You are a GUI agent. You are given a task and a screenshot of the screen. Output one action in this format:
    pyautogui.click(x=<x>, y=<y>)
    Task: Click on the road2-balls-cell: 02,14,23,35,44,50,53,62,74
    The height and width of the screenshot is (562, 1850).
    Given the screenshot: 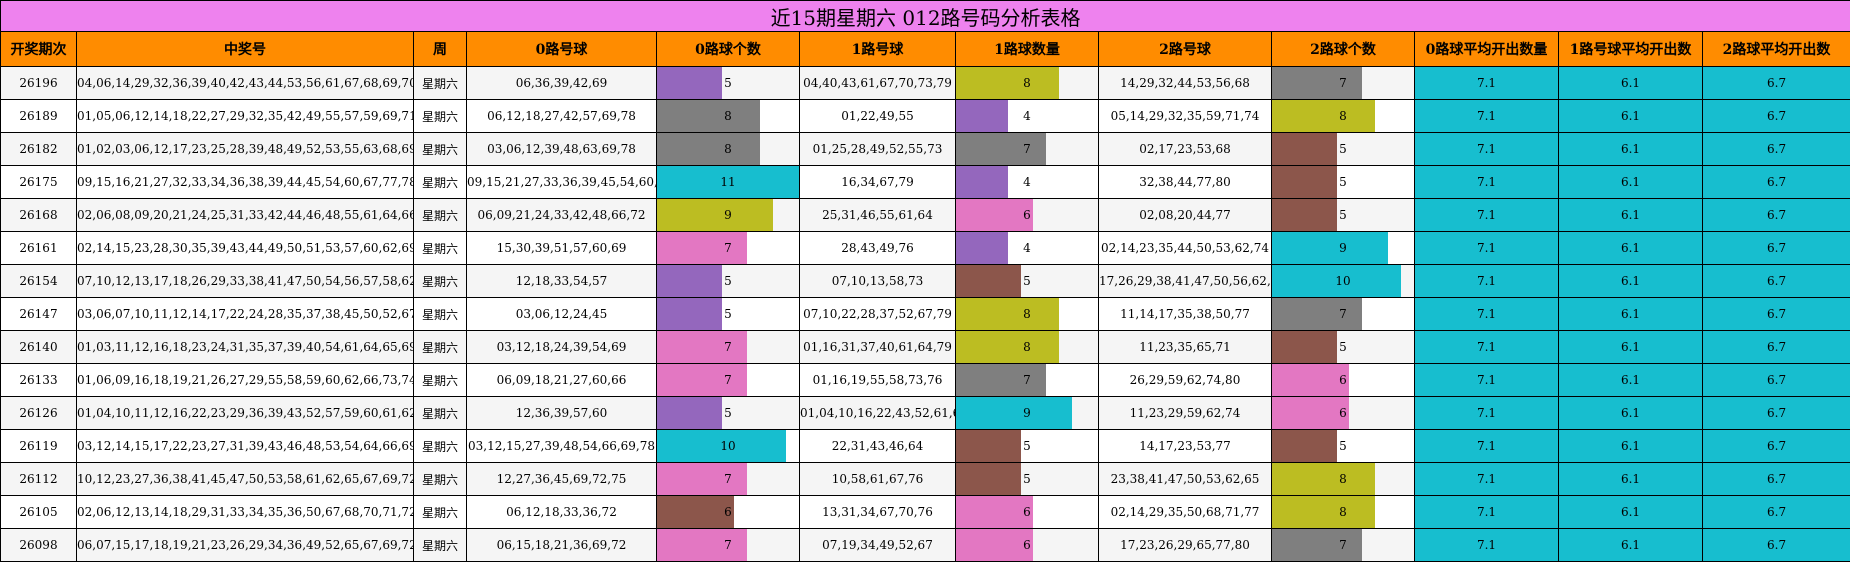 What is the action you would take?
    pyautogui.click(x=1185, y=248)
    